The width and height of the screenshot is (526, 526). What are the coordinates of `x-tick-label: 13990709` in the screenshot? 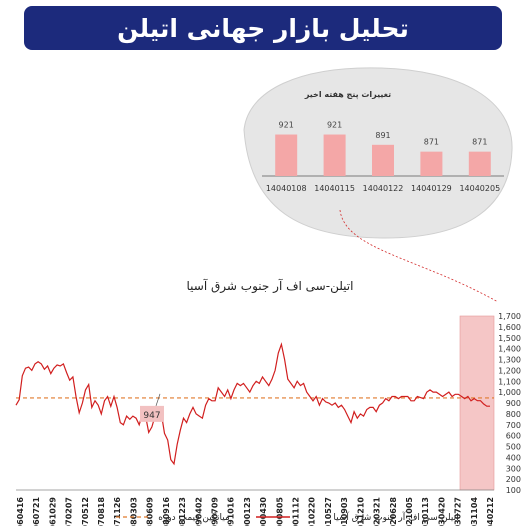 It's located at (214, 511).